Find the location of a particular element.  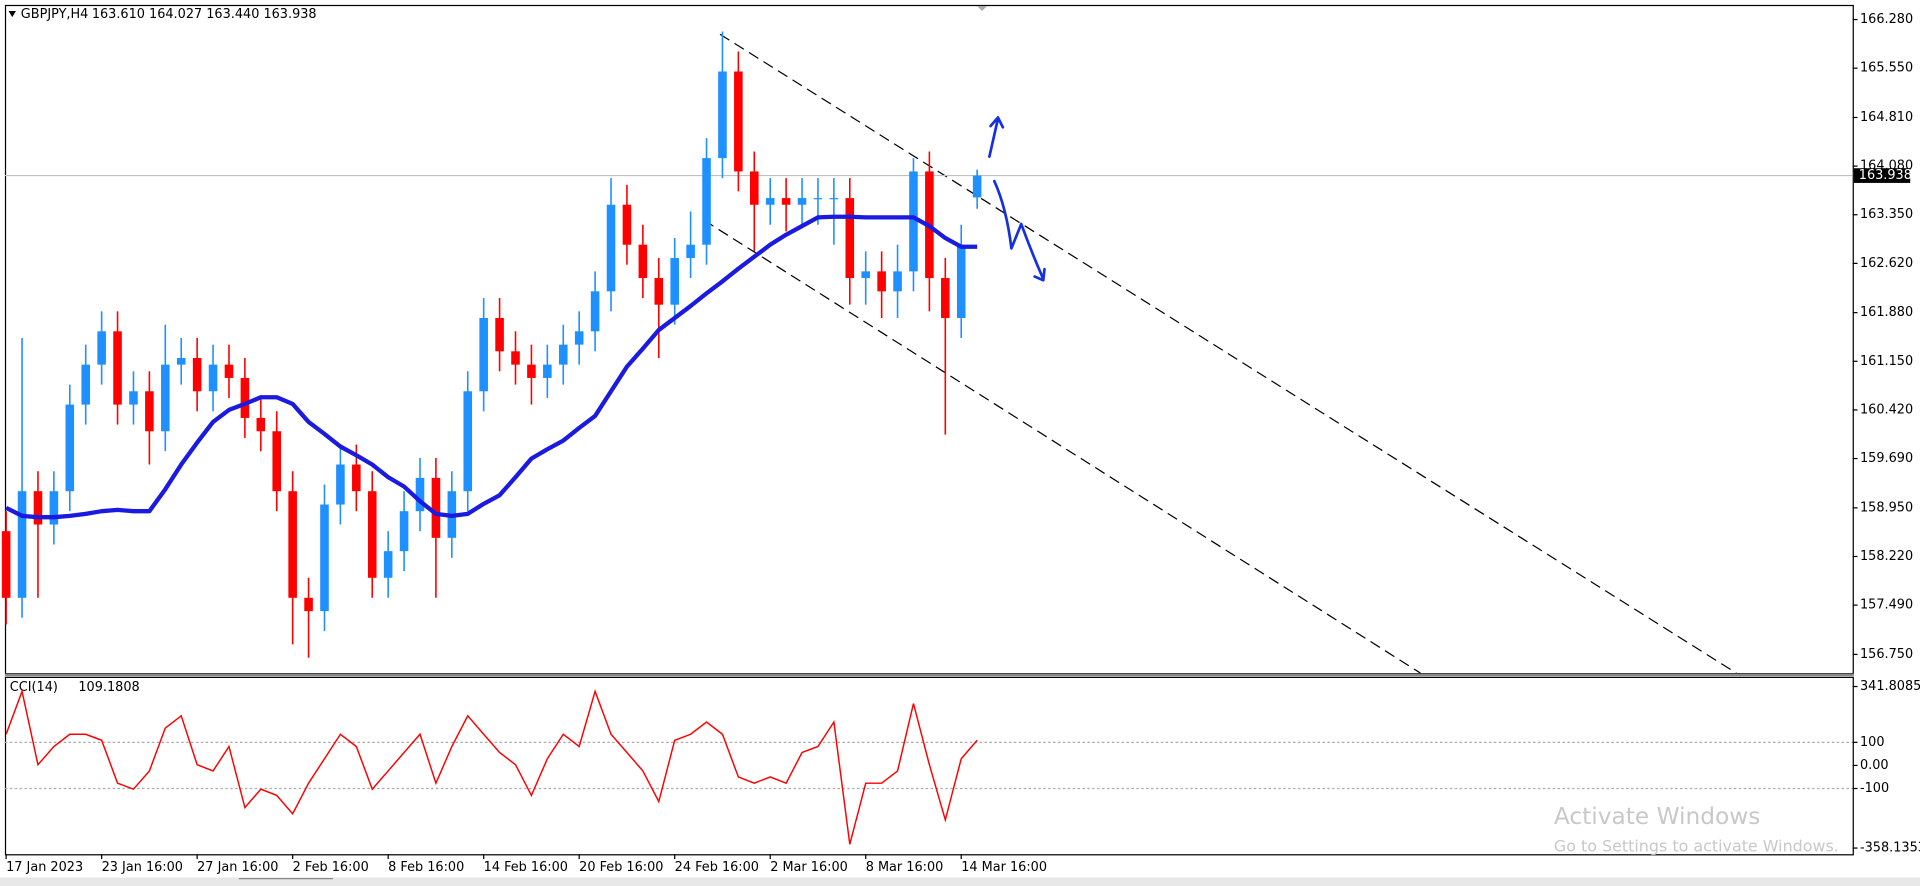

x-tick-label: 14 Mar 16:00 is located at coordinates (1004, 867).